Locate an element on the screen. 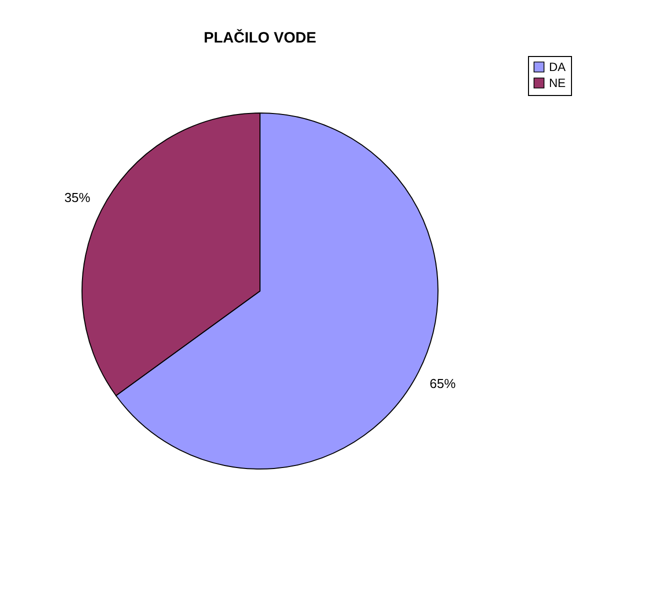  data-label: 65% is located at coordinates (443, 384).